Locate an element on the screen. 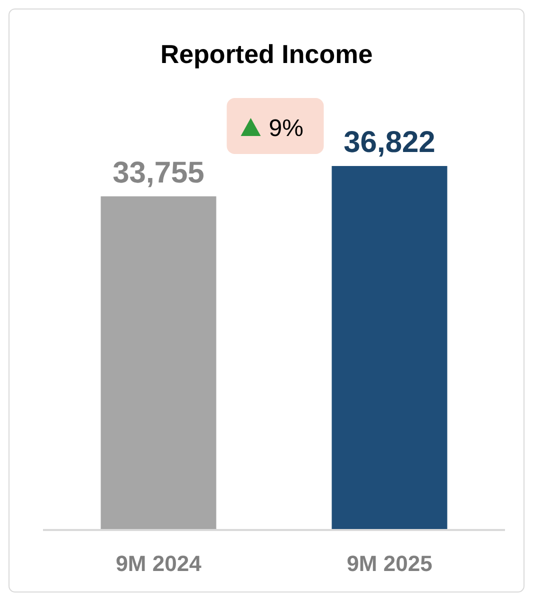 The width and height of the screenshot is (533, 601). data-label: 36,822 is located at coordinates (390, 142).